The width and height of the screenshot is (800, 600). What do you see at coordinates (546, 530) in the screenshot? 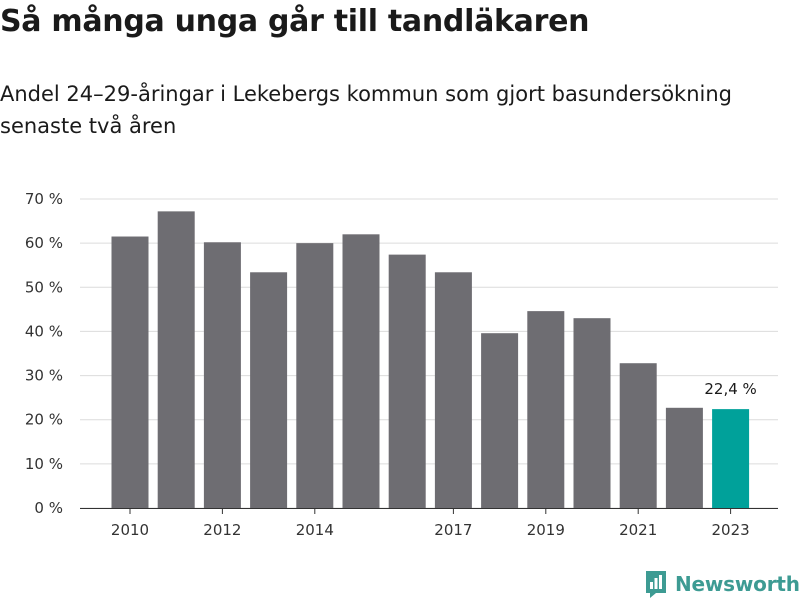
I see `x-tick-label: 2019` at bounding box center [546, 530].